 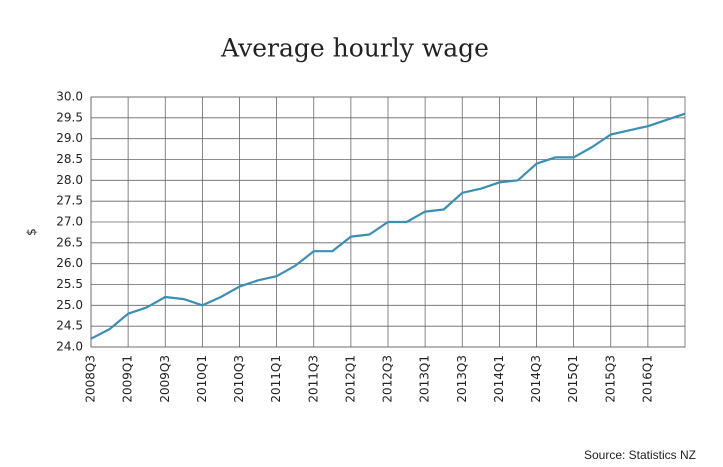 I want to click on x-tick-label: 2012Q3, so click(x=388, y=379).